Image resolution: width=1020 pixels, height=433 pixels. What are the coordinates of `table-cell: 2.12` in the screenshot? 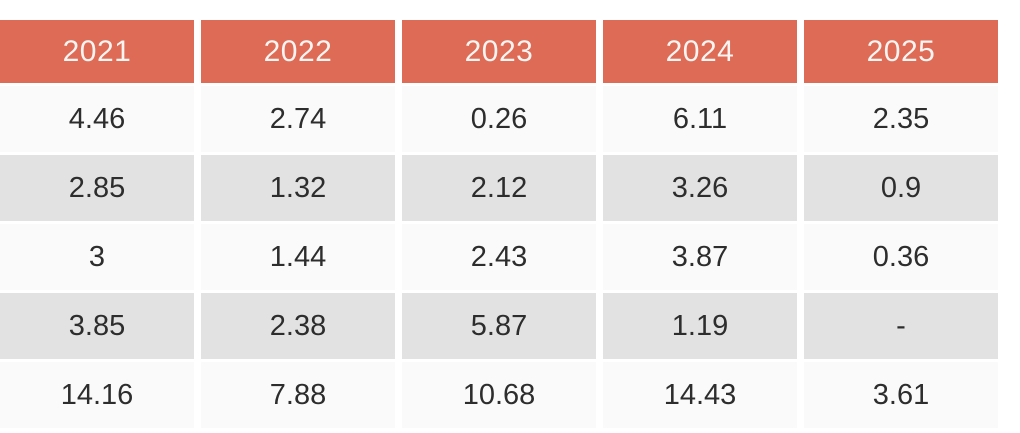 It's located at (499, 188).